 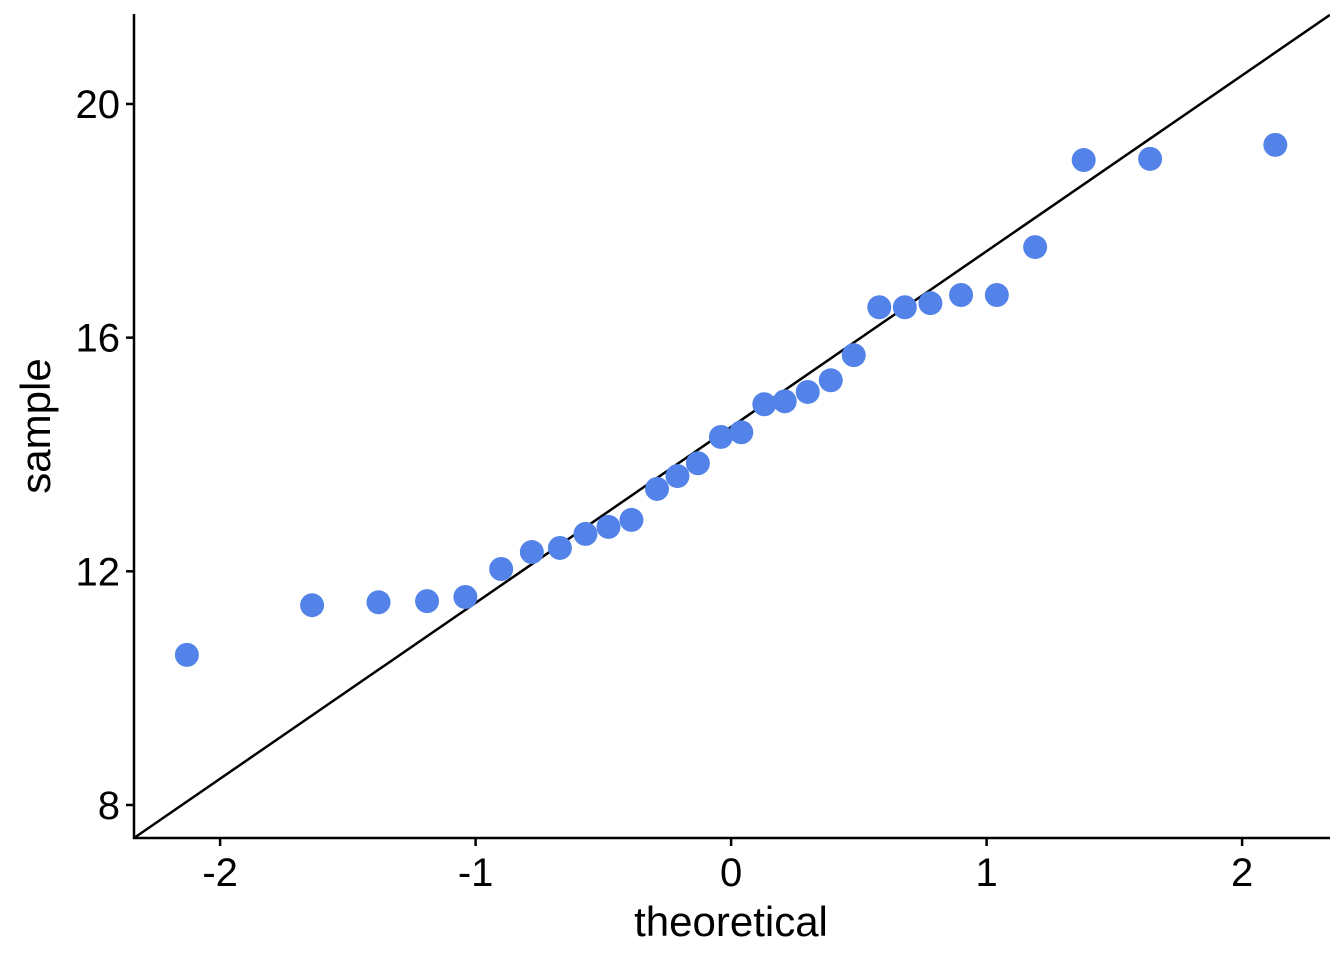 I want to click on x-tick-label: 0, so click(x=731, y=873).